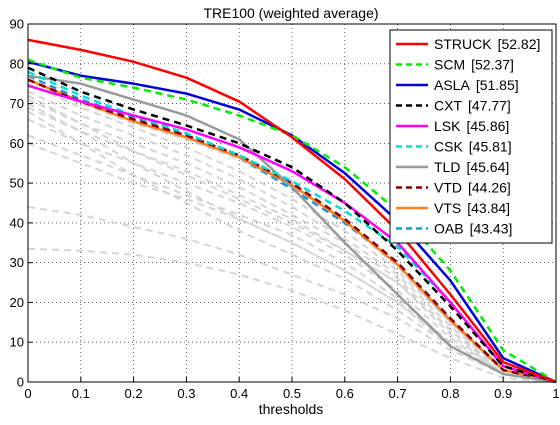  I want to click on y-tick-label: 20, so click(17, 302).